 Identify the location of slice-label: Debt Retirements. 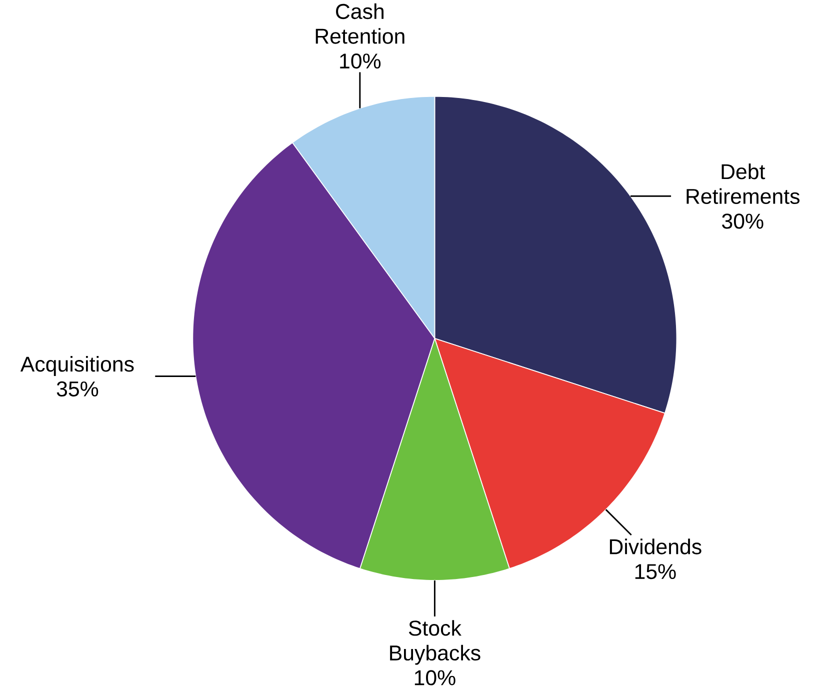
(743, 184).